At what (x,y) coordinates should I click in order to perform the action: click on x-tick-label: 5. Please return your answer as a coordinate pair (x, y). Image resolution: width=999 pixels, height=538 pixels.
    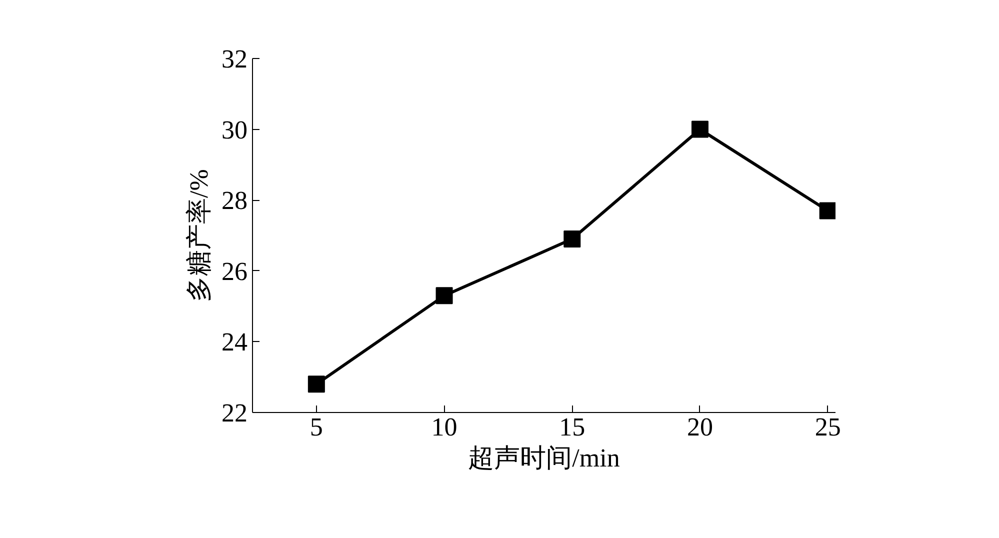
    Looking at the image, I should click on (316, 427).